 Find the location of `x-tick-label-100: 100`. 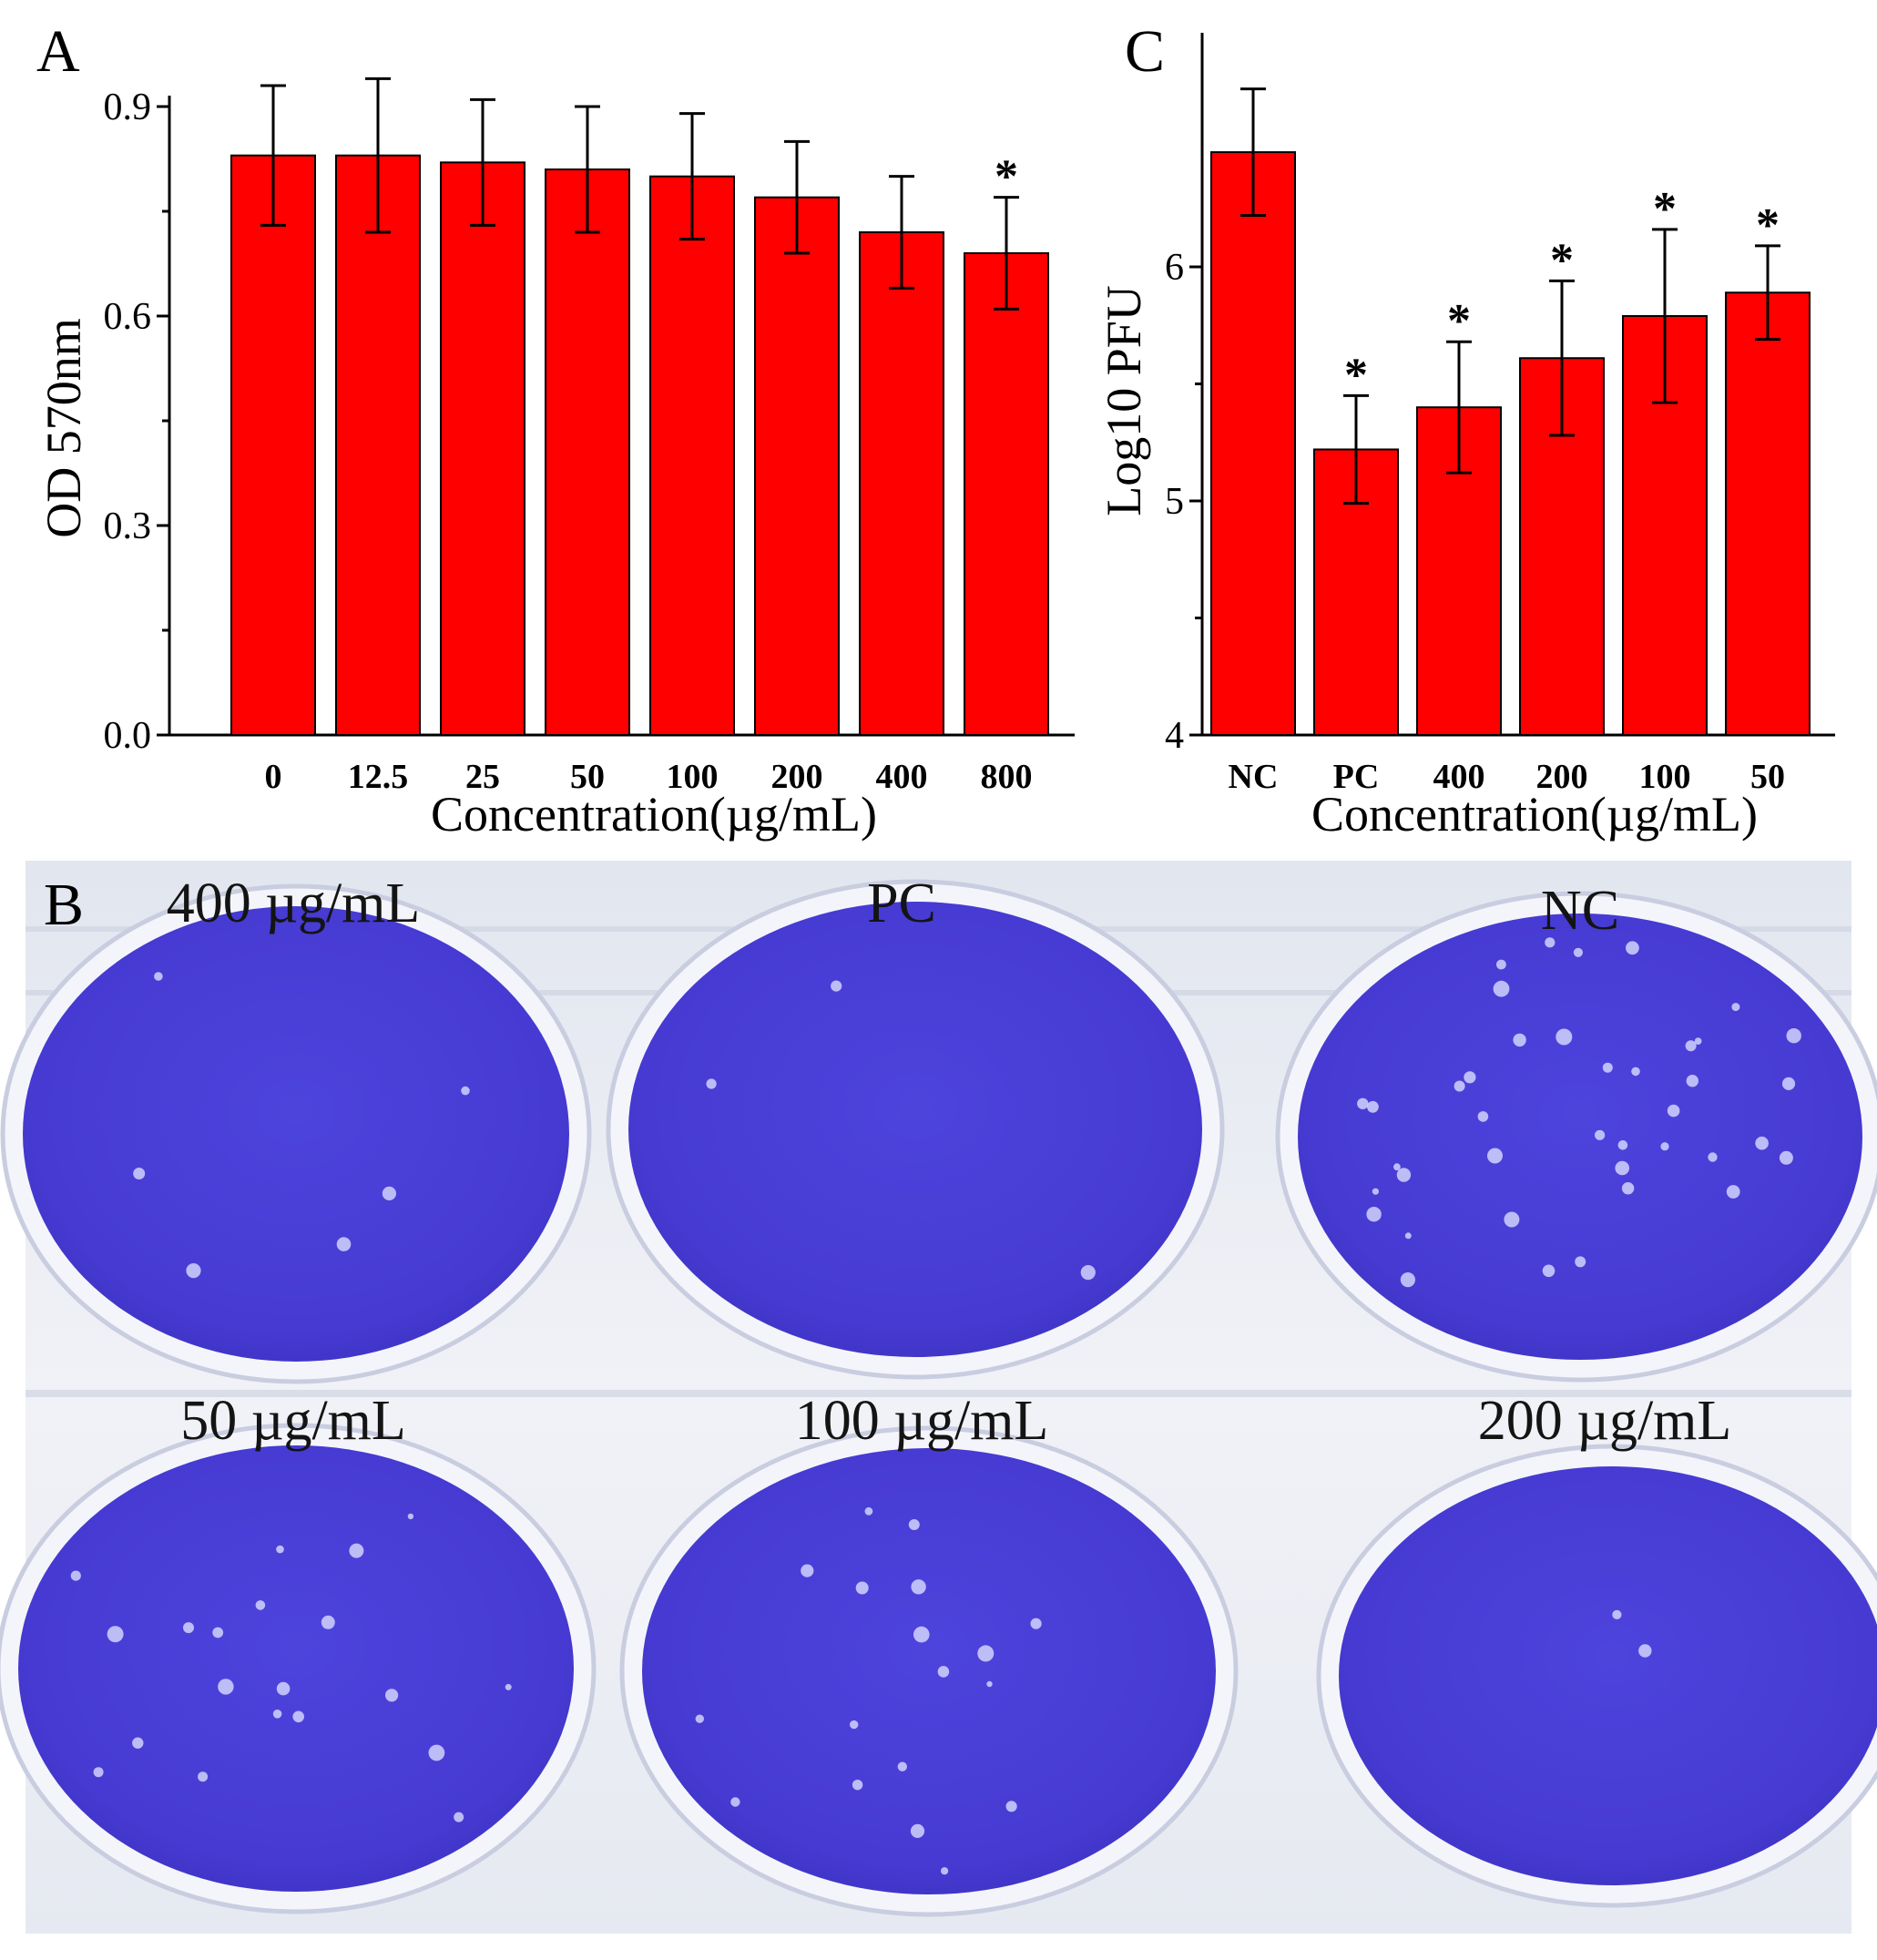

x-tick-label-100: 100 is located at coordinates (1665, 777).